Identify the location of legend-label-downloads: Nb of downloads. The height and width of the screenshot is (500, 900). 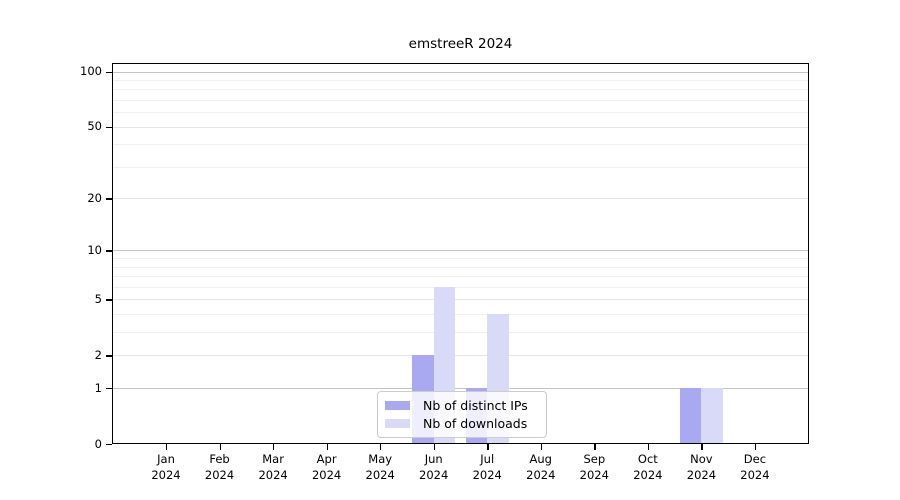
(475, 423).